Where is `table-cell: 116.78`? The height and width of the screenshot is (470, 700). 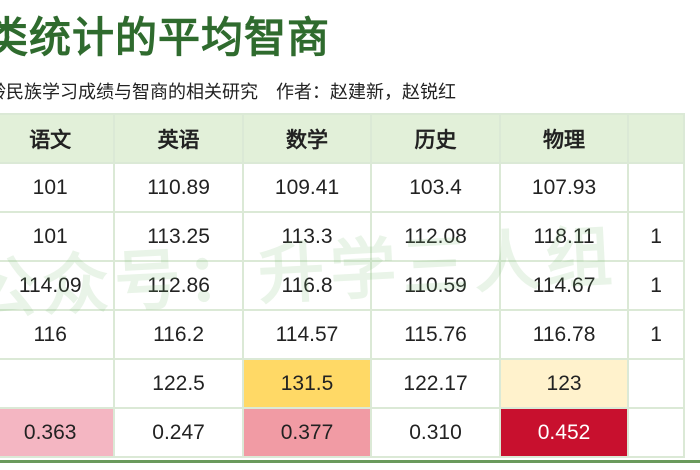 table-cell: 116.78 is located at coordinates (564, 334).